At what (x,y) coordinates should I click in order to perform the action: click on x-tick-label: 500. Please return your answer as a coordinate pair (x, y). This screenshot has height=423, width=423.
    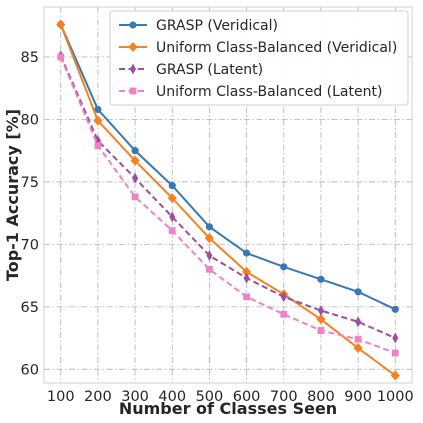
    Looking at the image, I should click on (210, 397).